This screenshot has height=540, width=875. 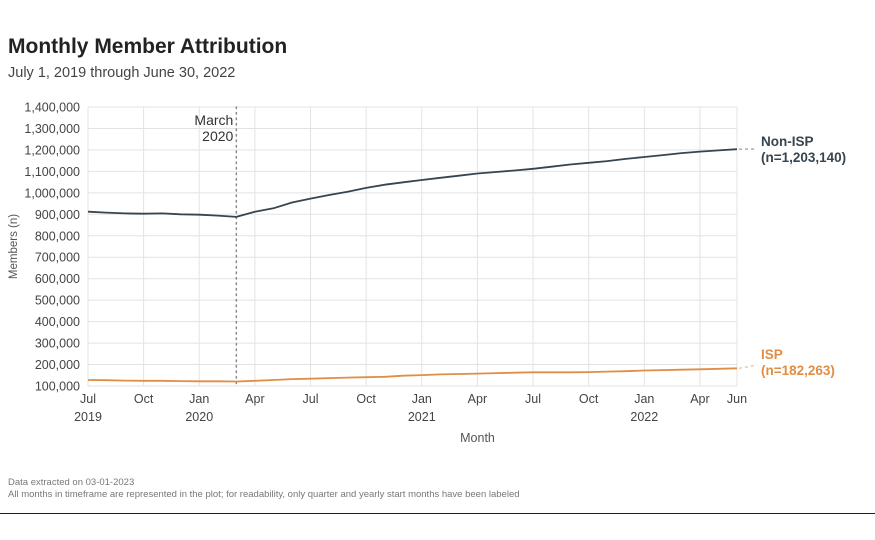 What do you see at coordinates (477, 438) in the screenshot?
I see `x-axis-title: Month` at bounding box center [477, 438].